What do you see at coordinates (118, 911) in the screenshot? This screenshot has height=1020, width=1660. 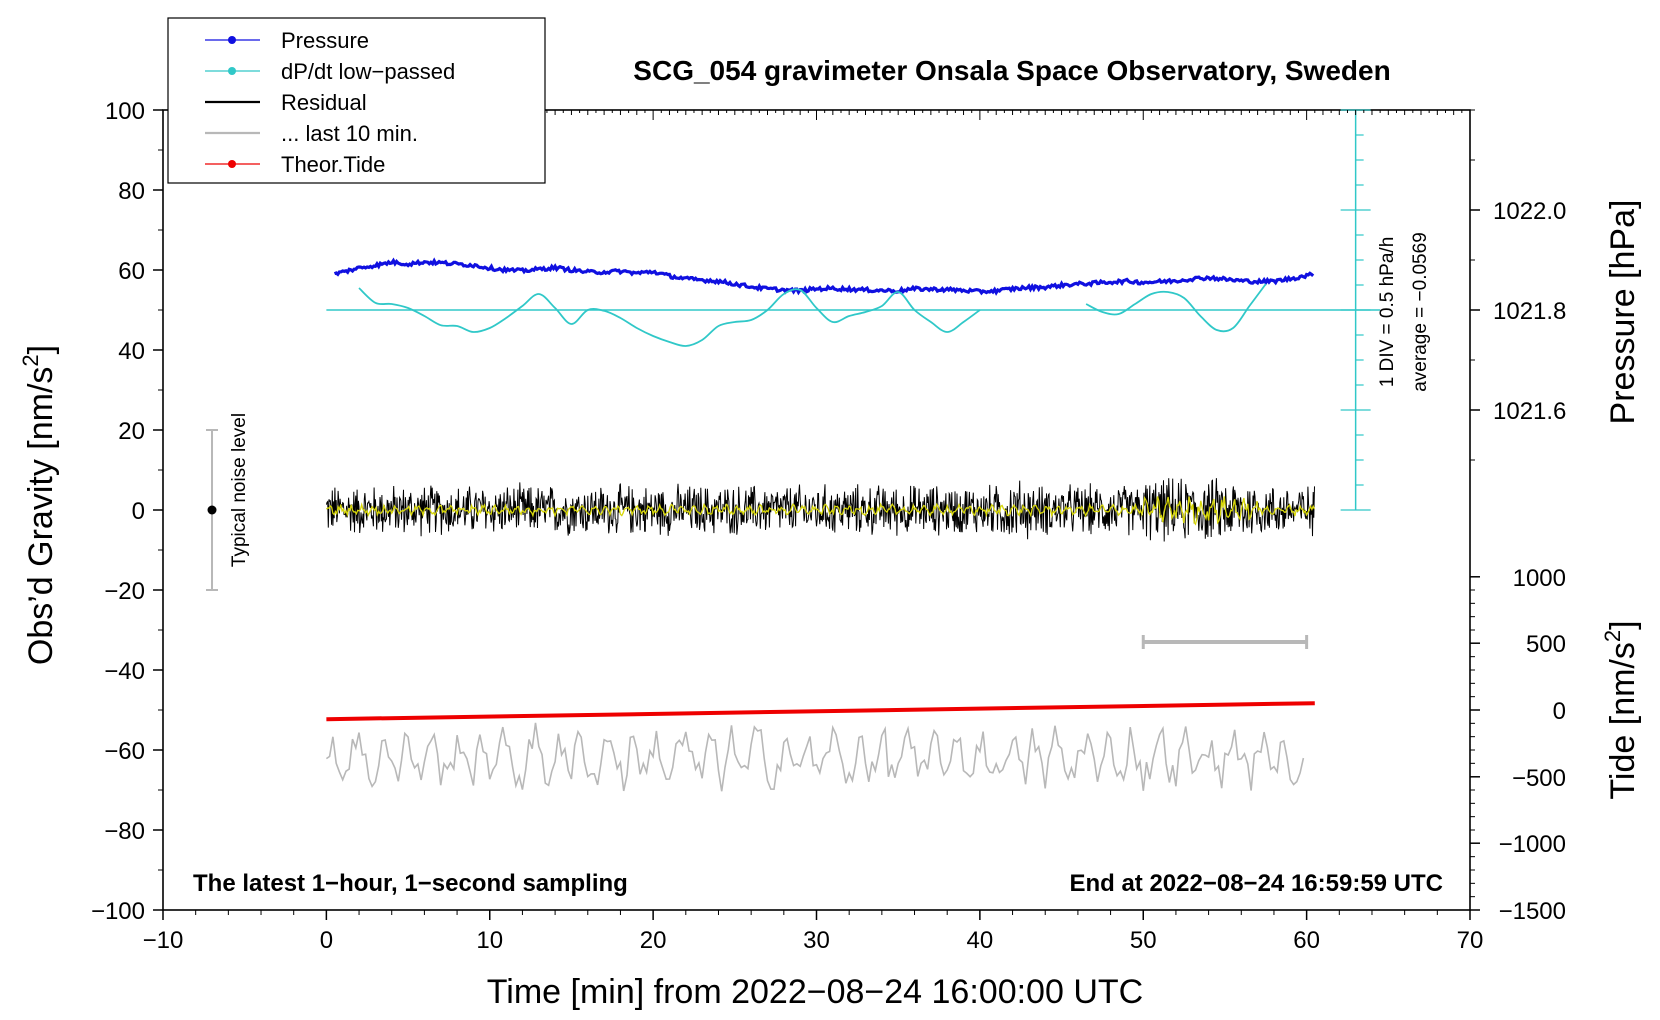 I see `y-tick-label: −100` at bounding box center [118, 911].